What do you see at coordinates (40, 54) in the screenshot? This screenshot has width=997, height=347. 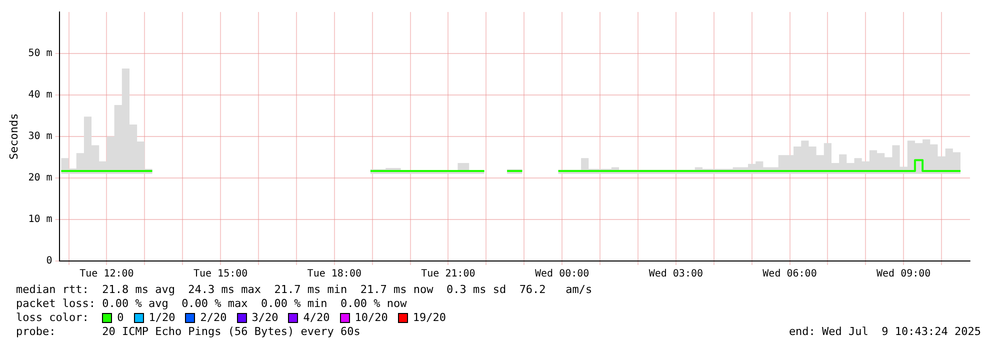 I see `y-tick-label: 50 m` at bounding box center [40, 54].